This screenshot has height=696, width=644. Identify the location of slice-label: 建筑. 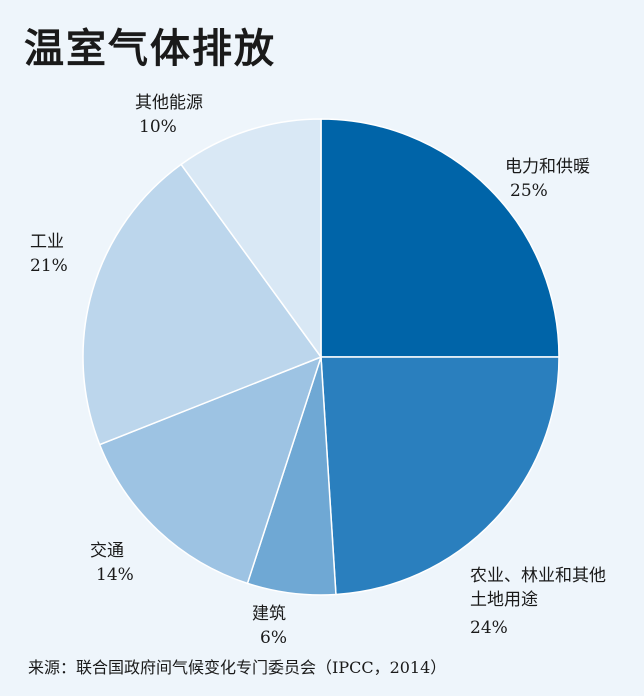
(269, 614).